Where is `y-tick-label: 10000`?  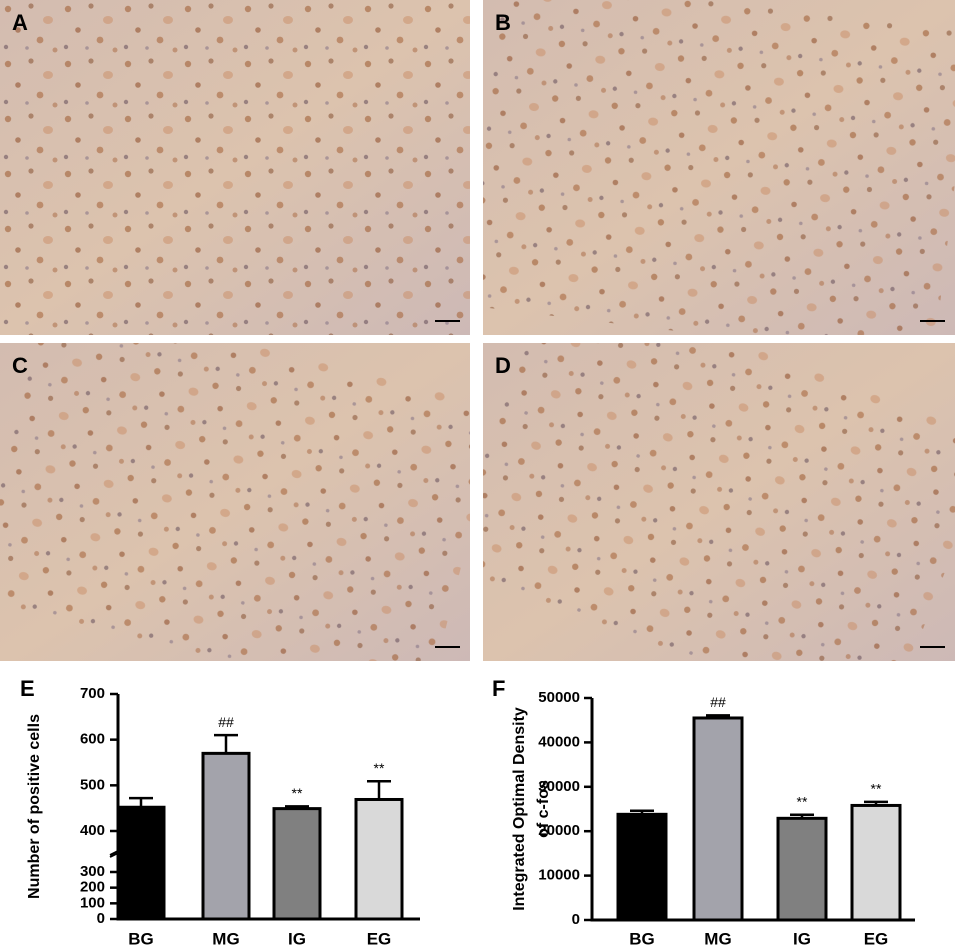
y-tick-label: 10000 is located at coordinates (559, 875).